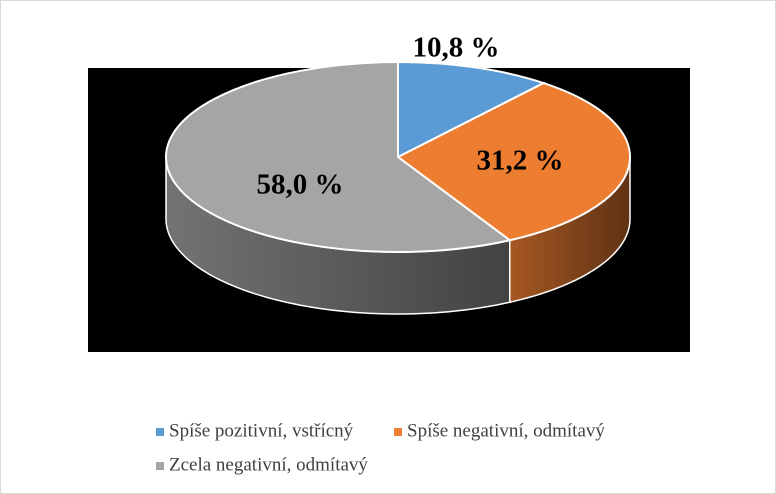 The width and height of the screenshot is (776, 494). Describe the element at coordinates (300, 185) in the screenshot. I see `value-label: 58,0 %` at that location.